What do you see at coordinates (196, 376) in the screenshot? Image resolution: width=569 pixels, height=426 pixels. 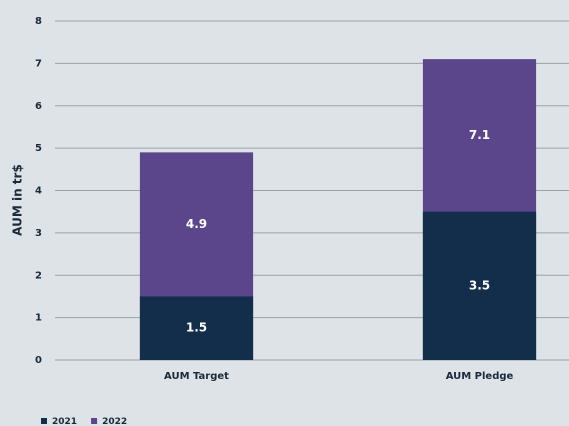 I see `x-tick-label: AUM Target` at bounding box center [196, 376].